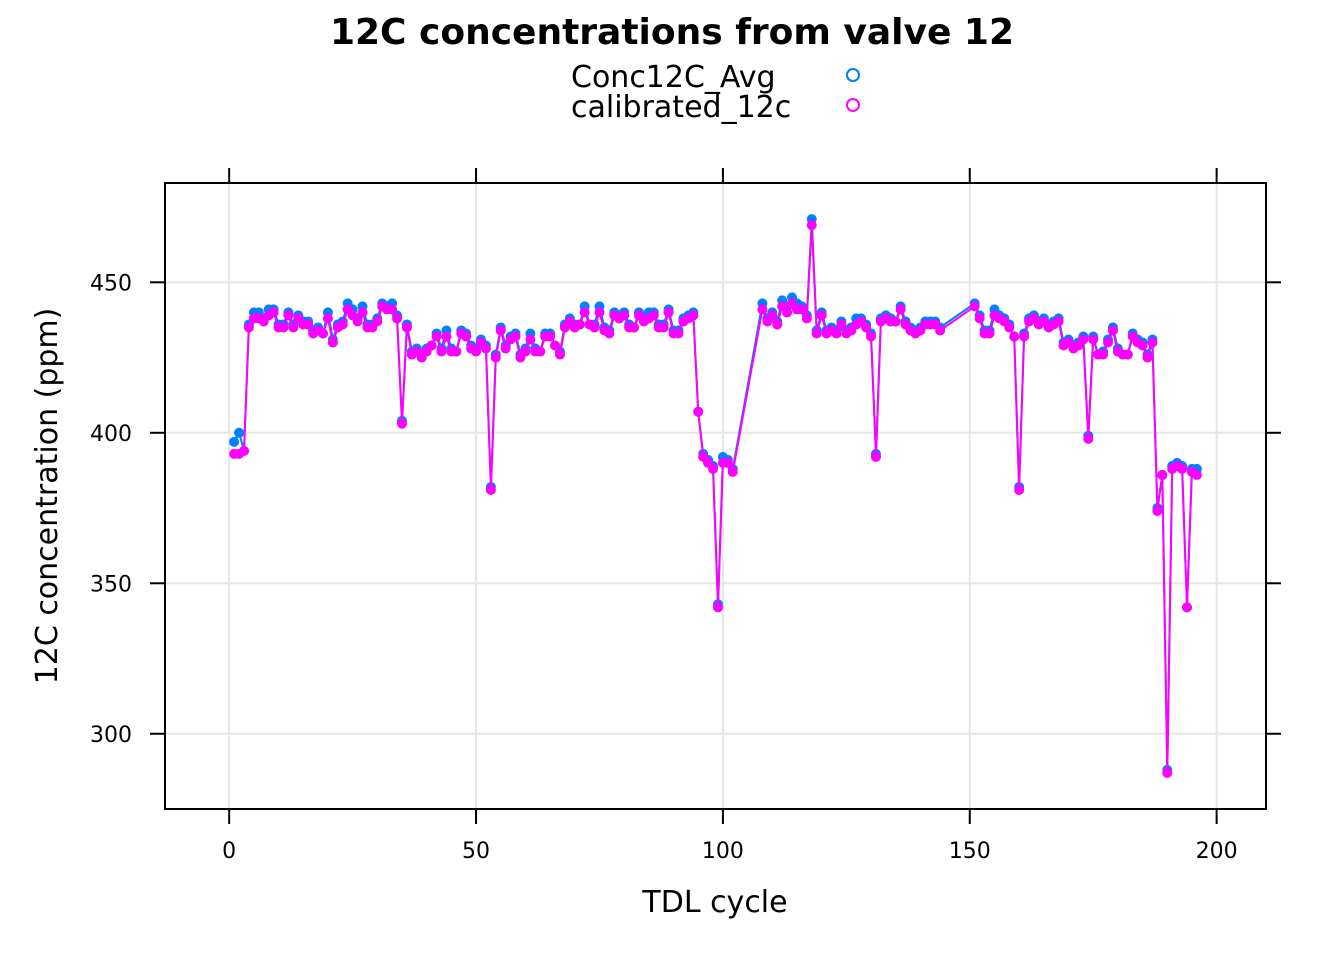  What do you see at coordinates (853, 105) in the screenshot?
I see `legend-marker-calibrated-12c` at bounding box center [853, 105].